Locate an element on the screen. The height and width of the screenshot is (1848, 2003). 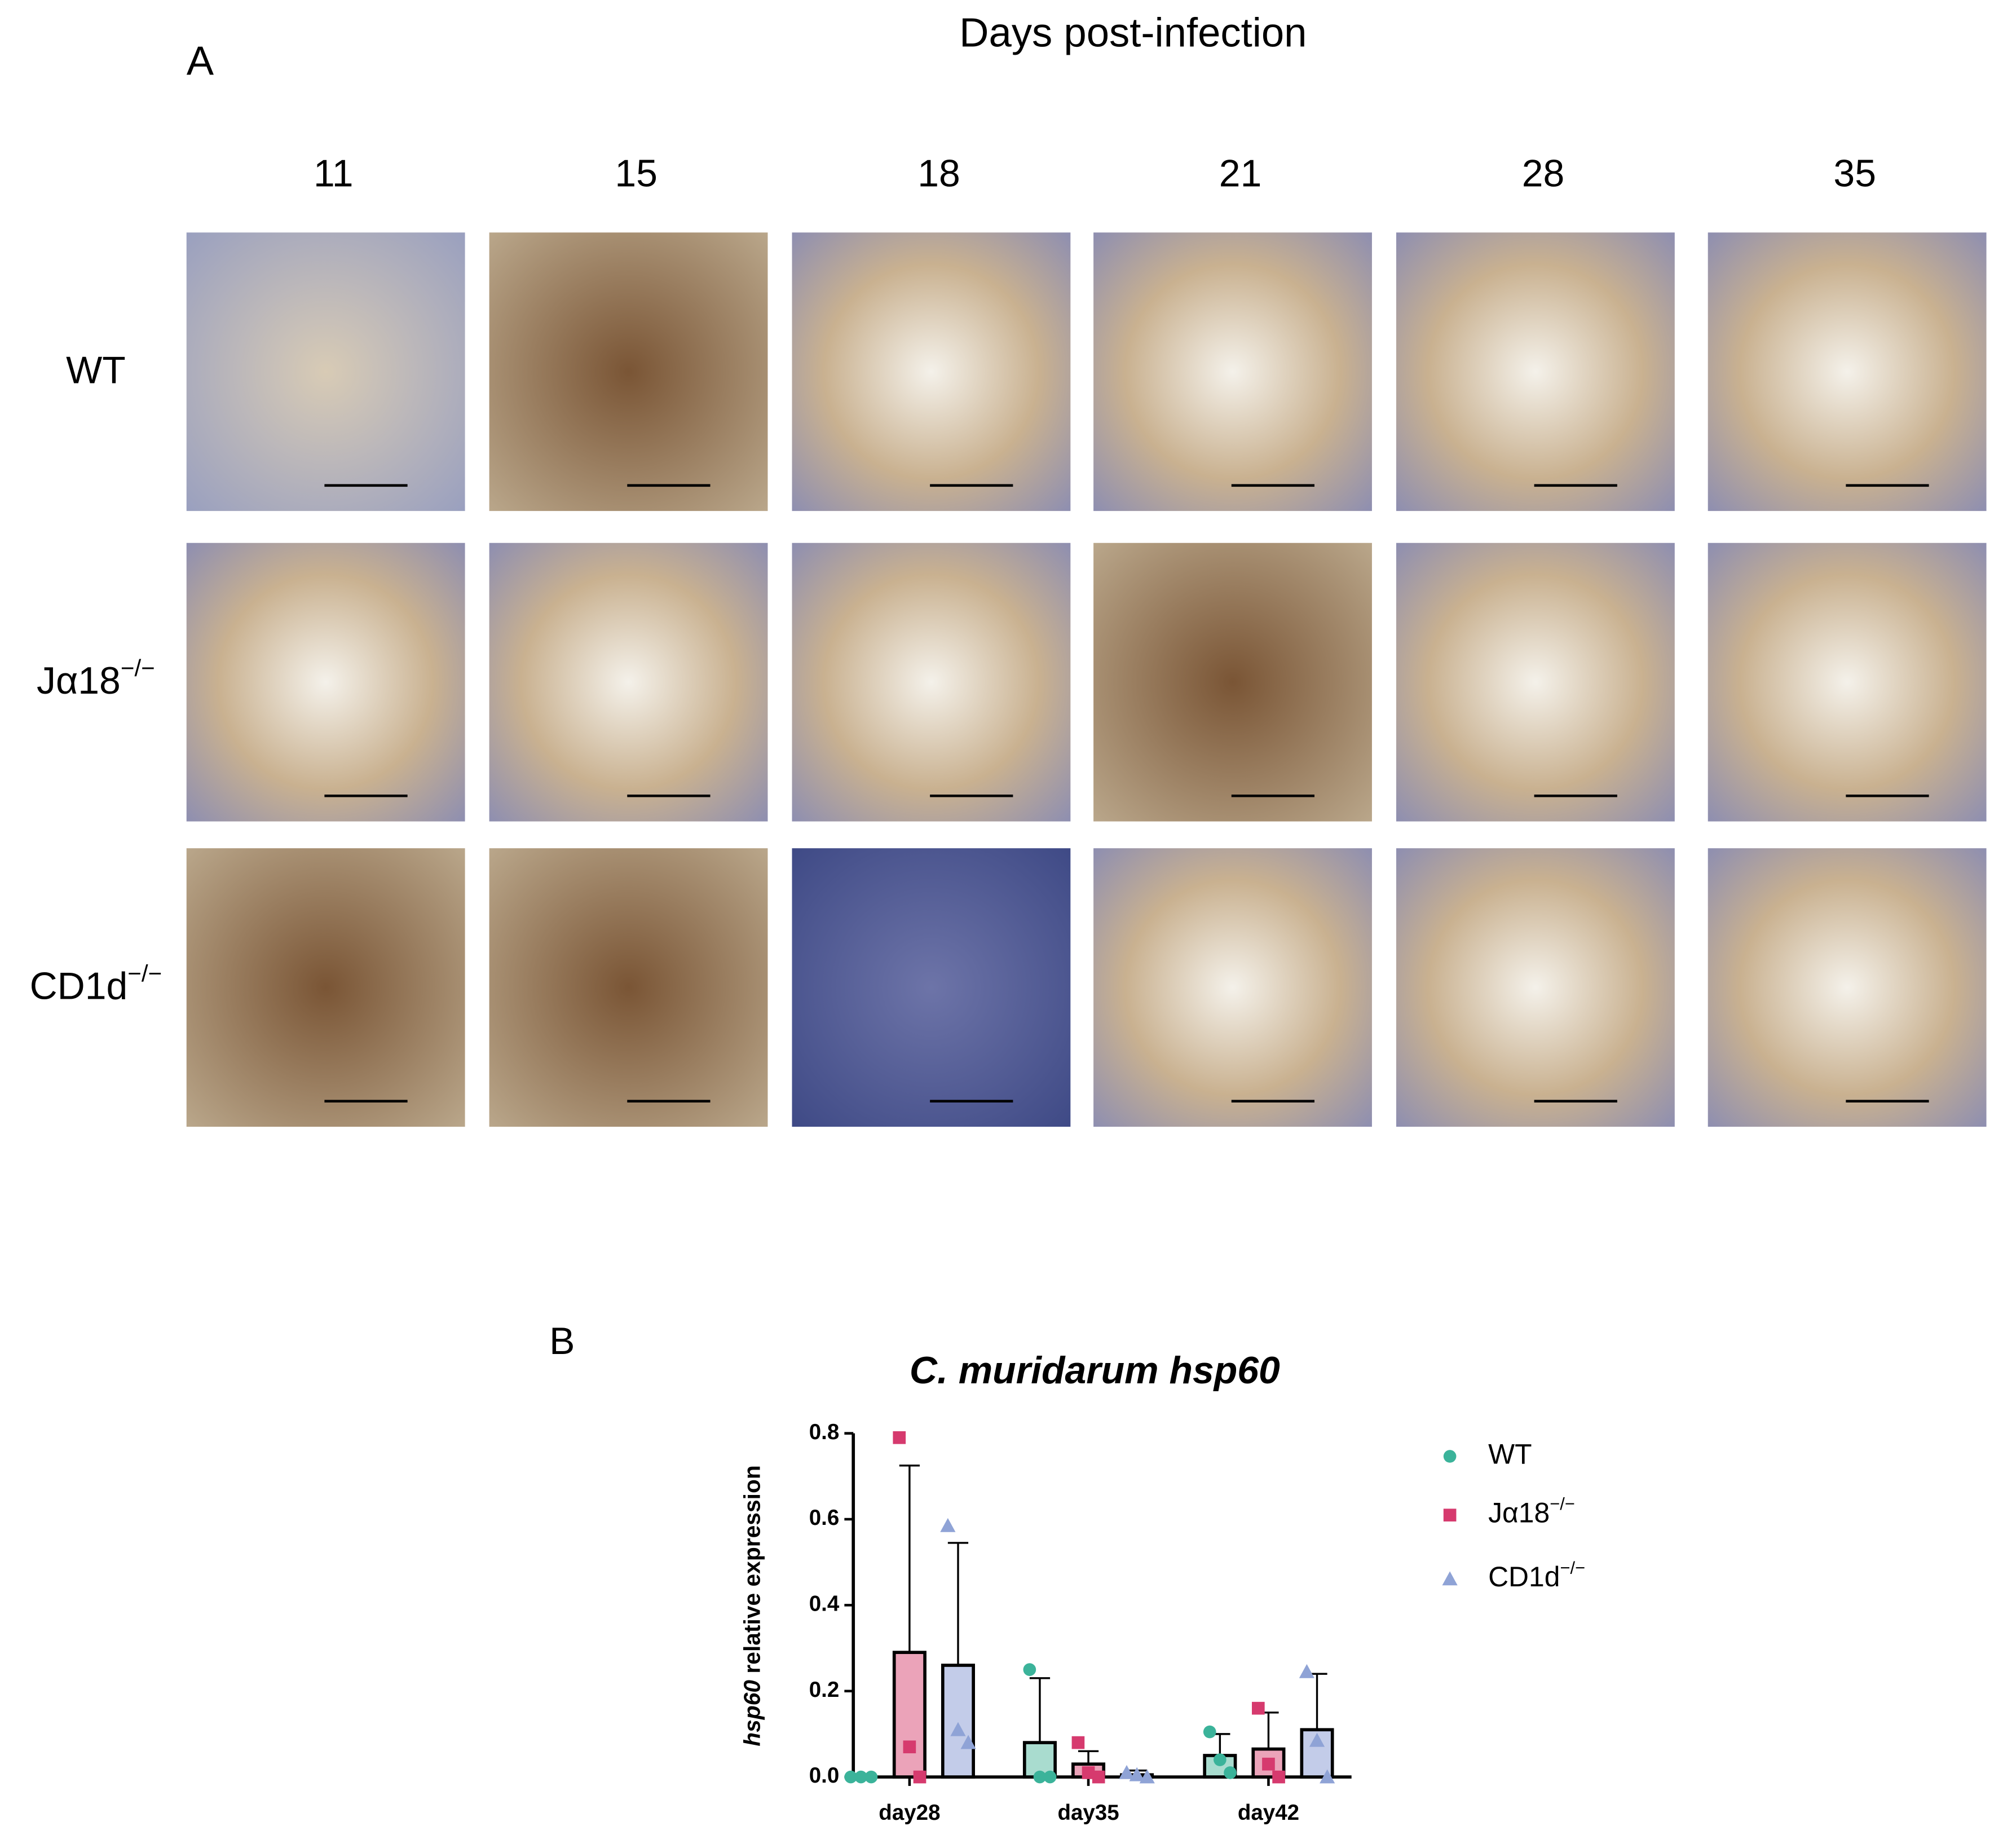
column-label: 18 is located at coordinates (939, 173).